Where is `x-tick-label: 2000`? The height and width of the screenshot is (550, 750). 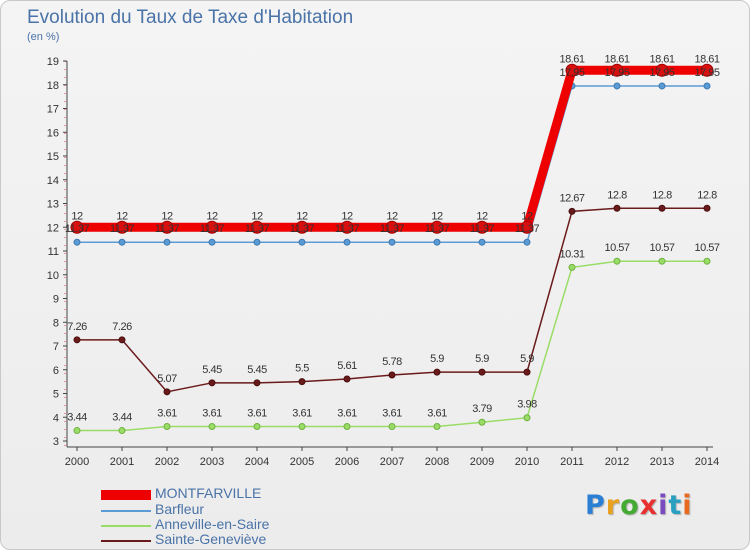 x-tick-label: 2000 is located at coordinates (77, 462).